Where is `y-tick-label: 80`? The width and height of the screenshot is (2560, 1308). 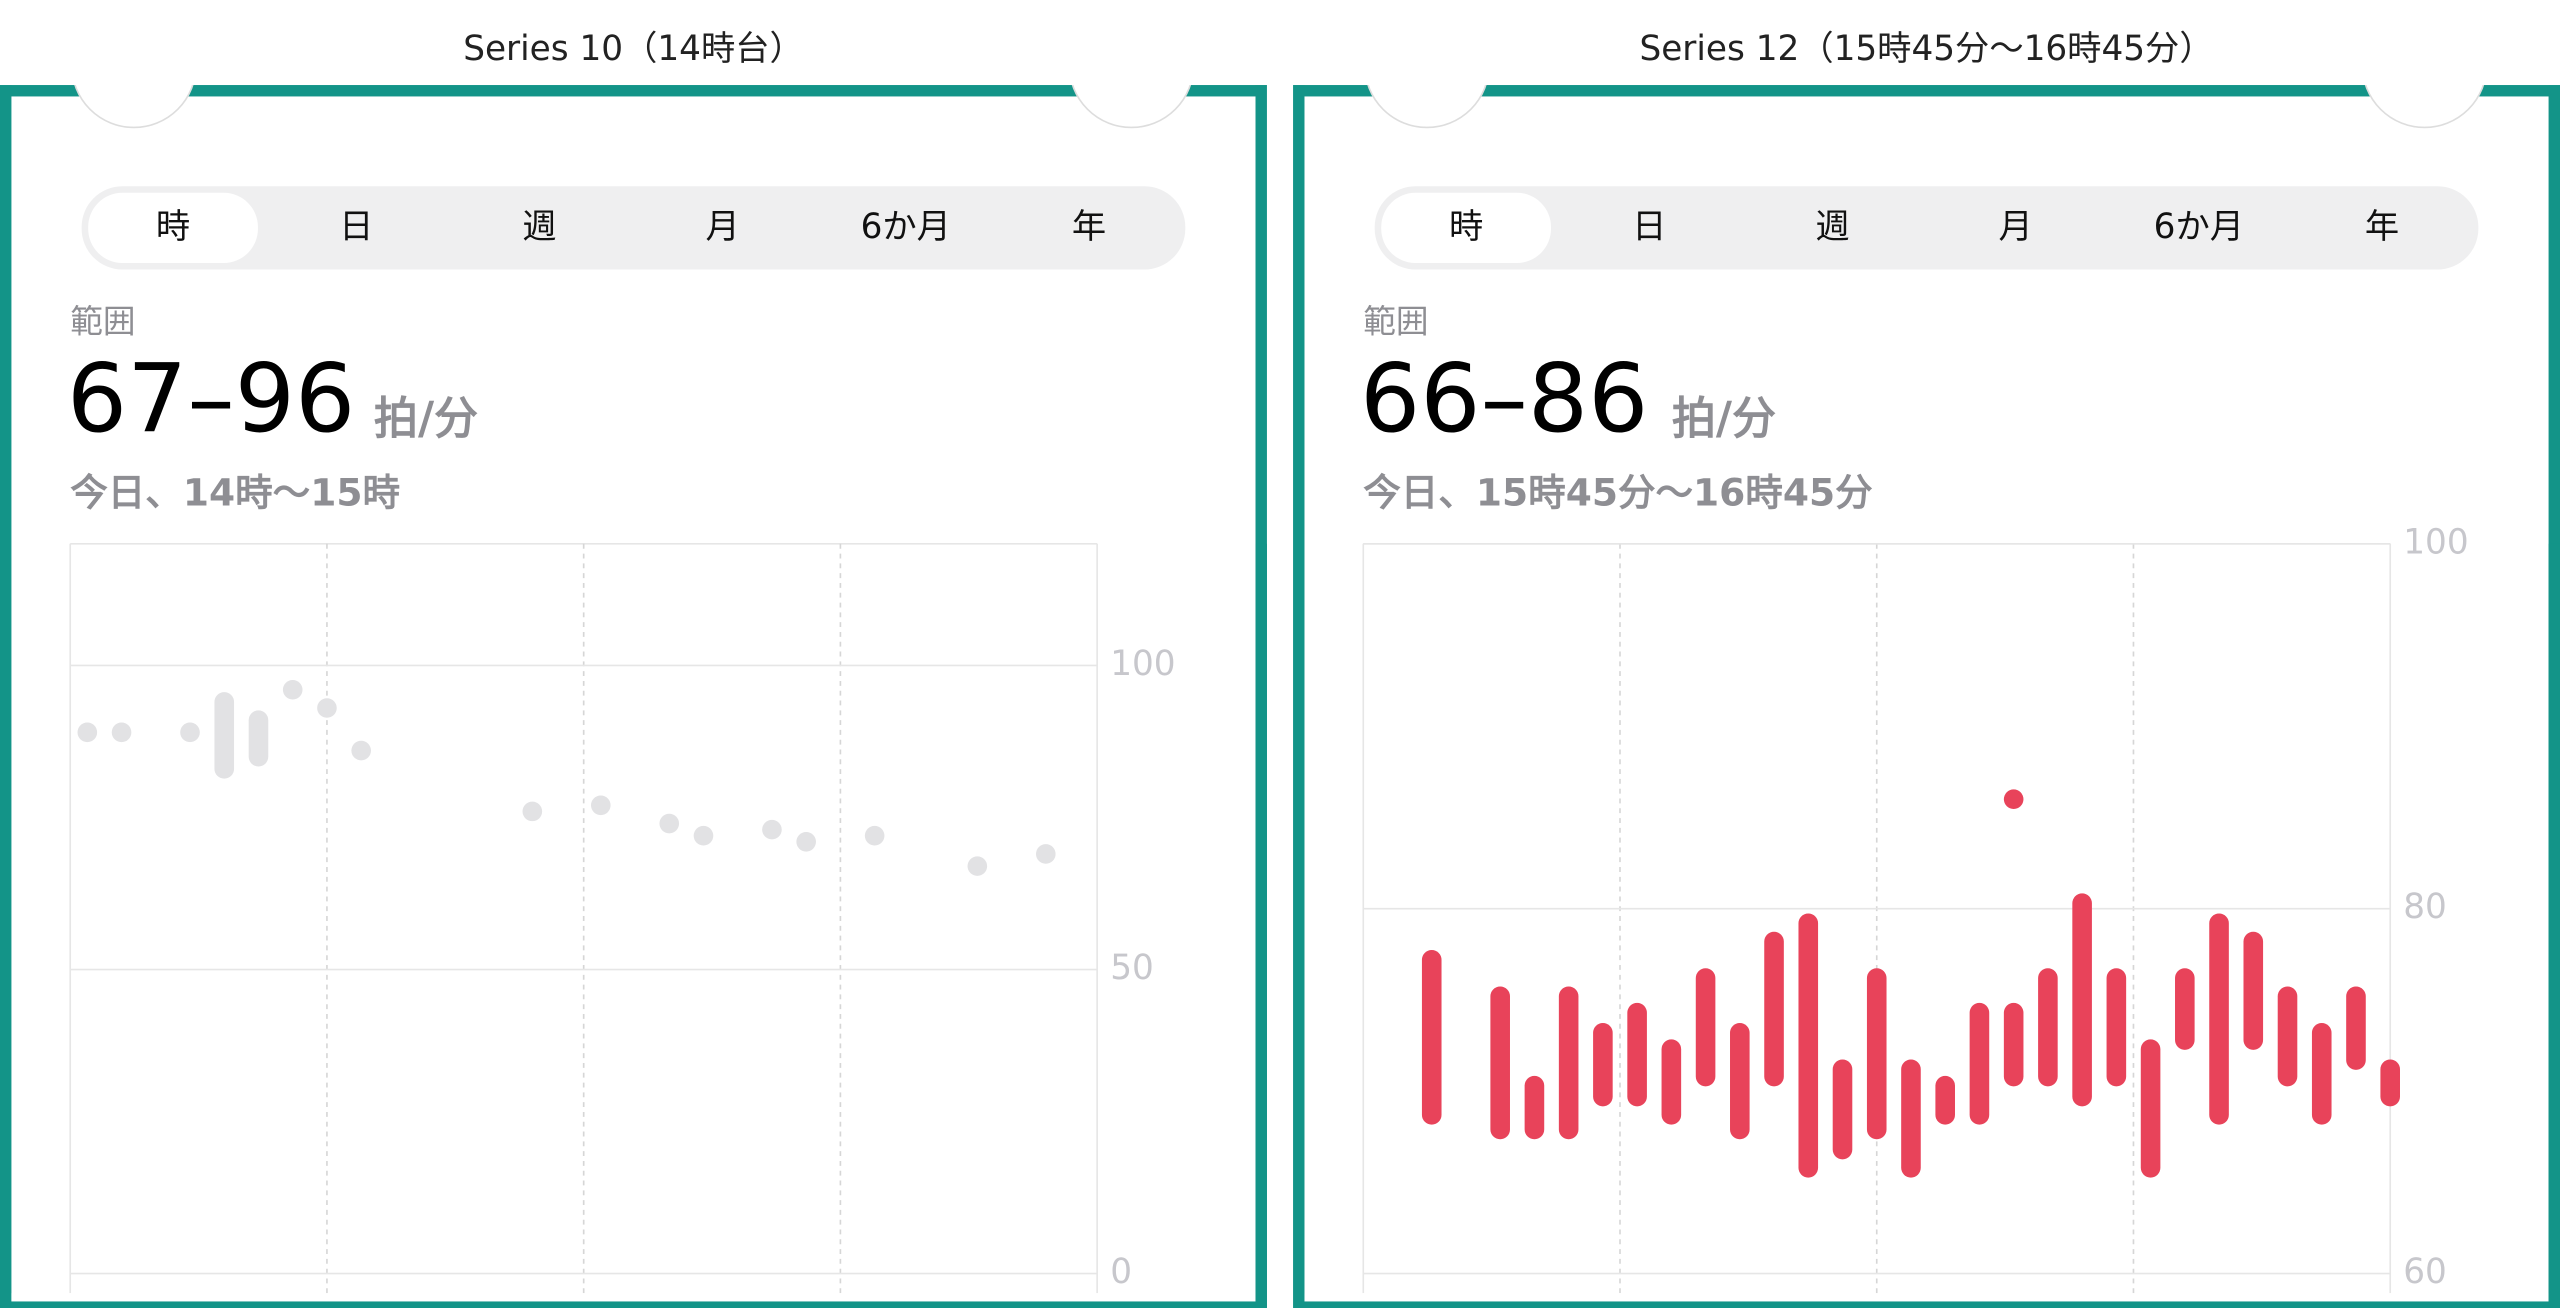
y-tick-label: 80 is located at coordinates (2425, 907).